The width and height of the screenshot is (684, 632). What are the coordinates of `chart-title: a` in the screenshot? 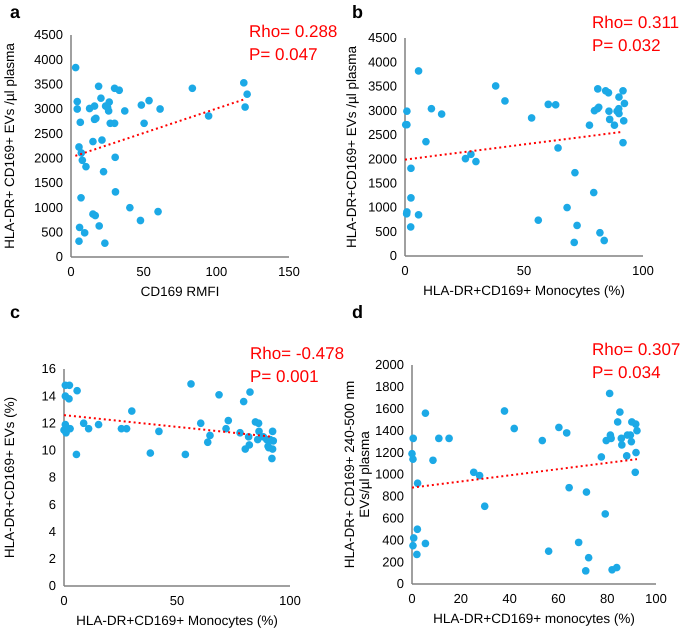 It's located at (15, 12).